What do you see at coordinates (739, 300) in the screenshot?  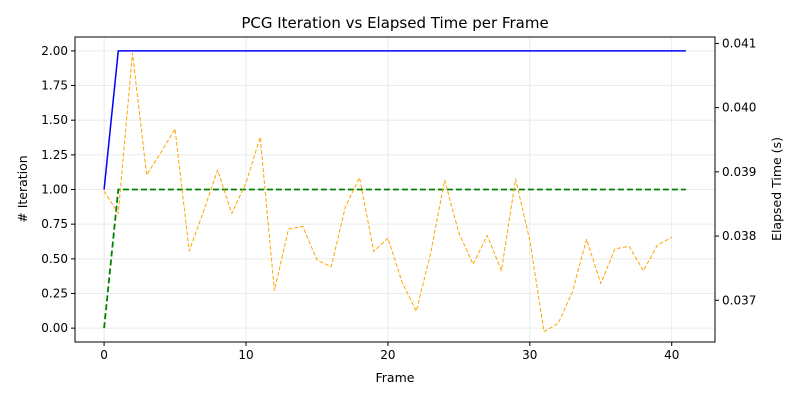 I see `y-tick-label-right: 0.037` at bounding box center [739, 300].